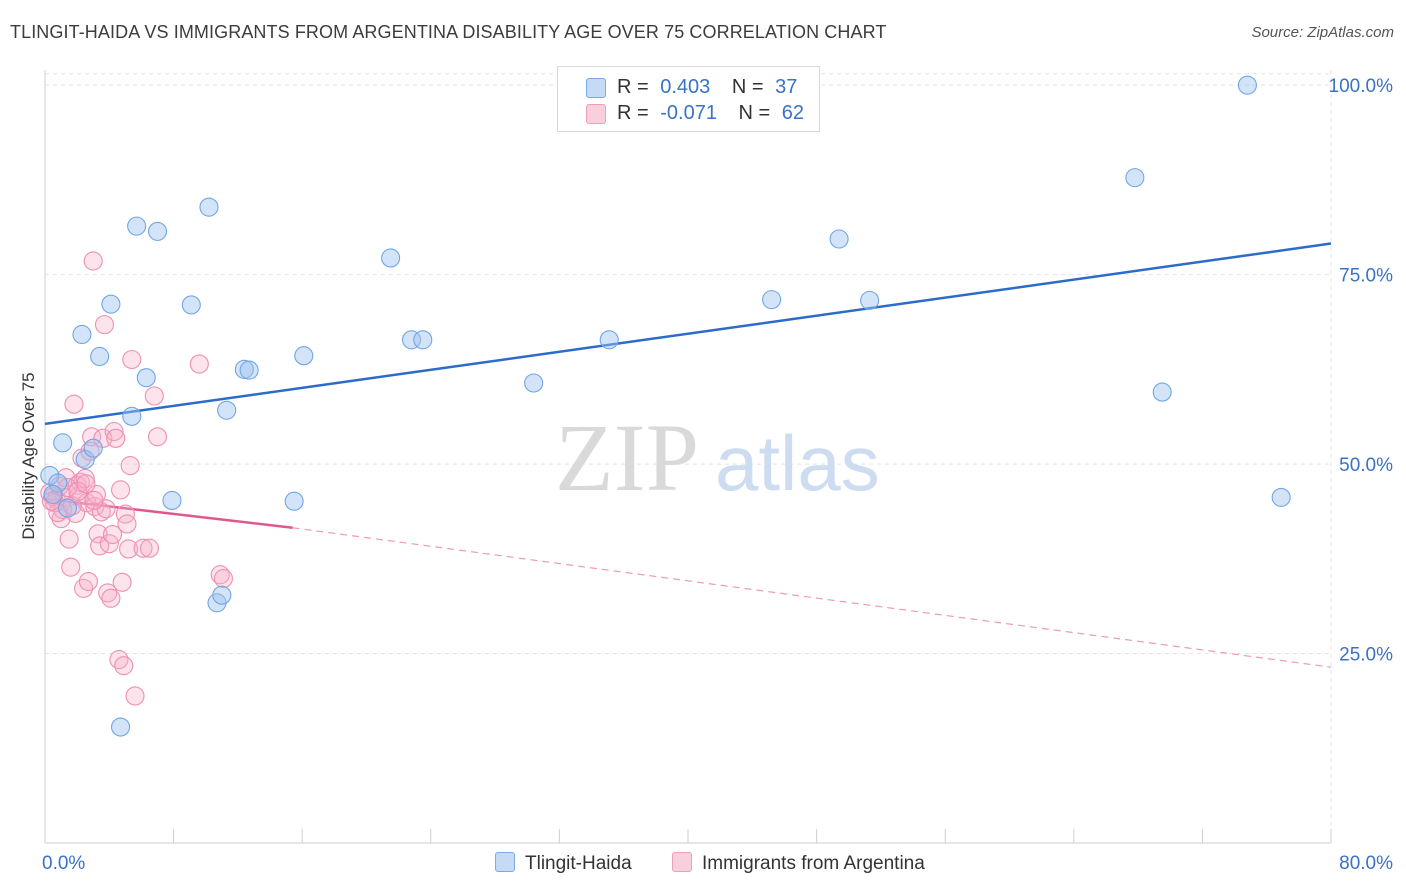 The height and width of the screenshot is (892, 1406). I want to click on y-tick-label: 75.0%, so click(1366, 276).